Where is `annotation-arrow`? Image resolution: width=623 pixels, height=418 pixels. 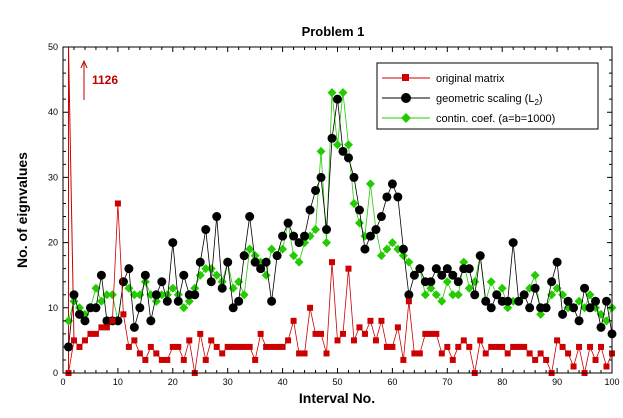
annotation-arrow is located at coordinates (84, 79).